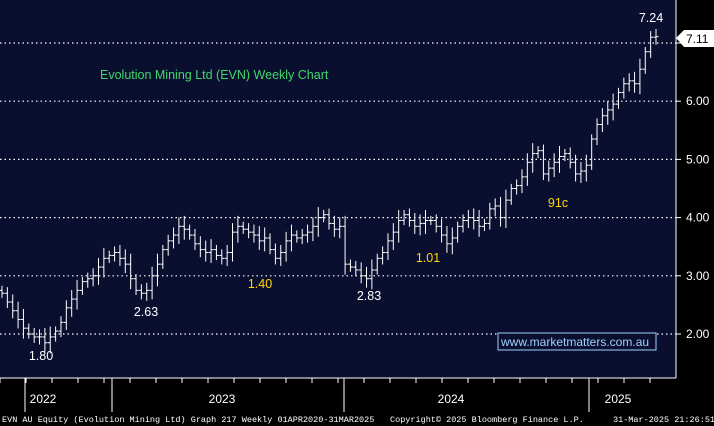 The width and height of the screenshot is (714, 426). What do you see at coordinates (698, 101) in the screenshot?
I see `y-tick-label: 6.00` at bounding box center [698, 101].